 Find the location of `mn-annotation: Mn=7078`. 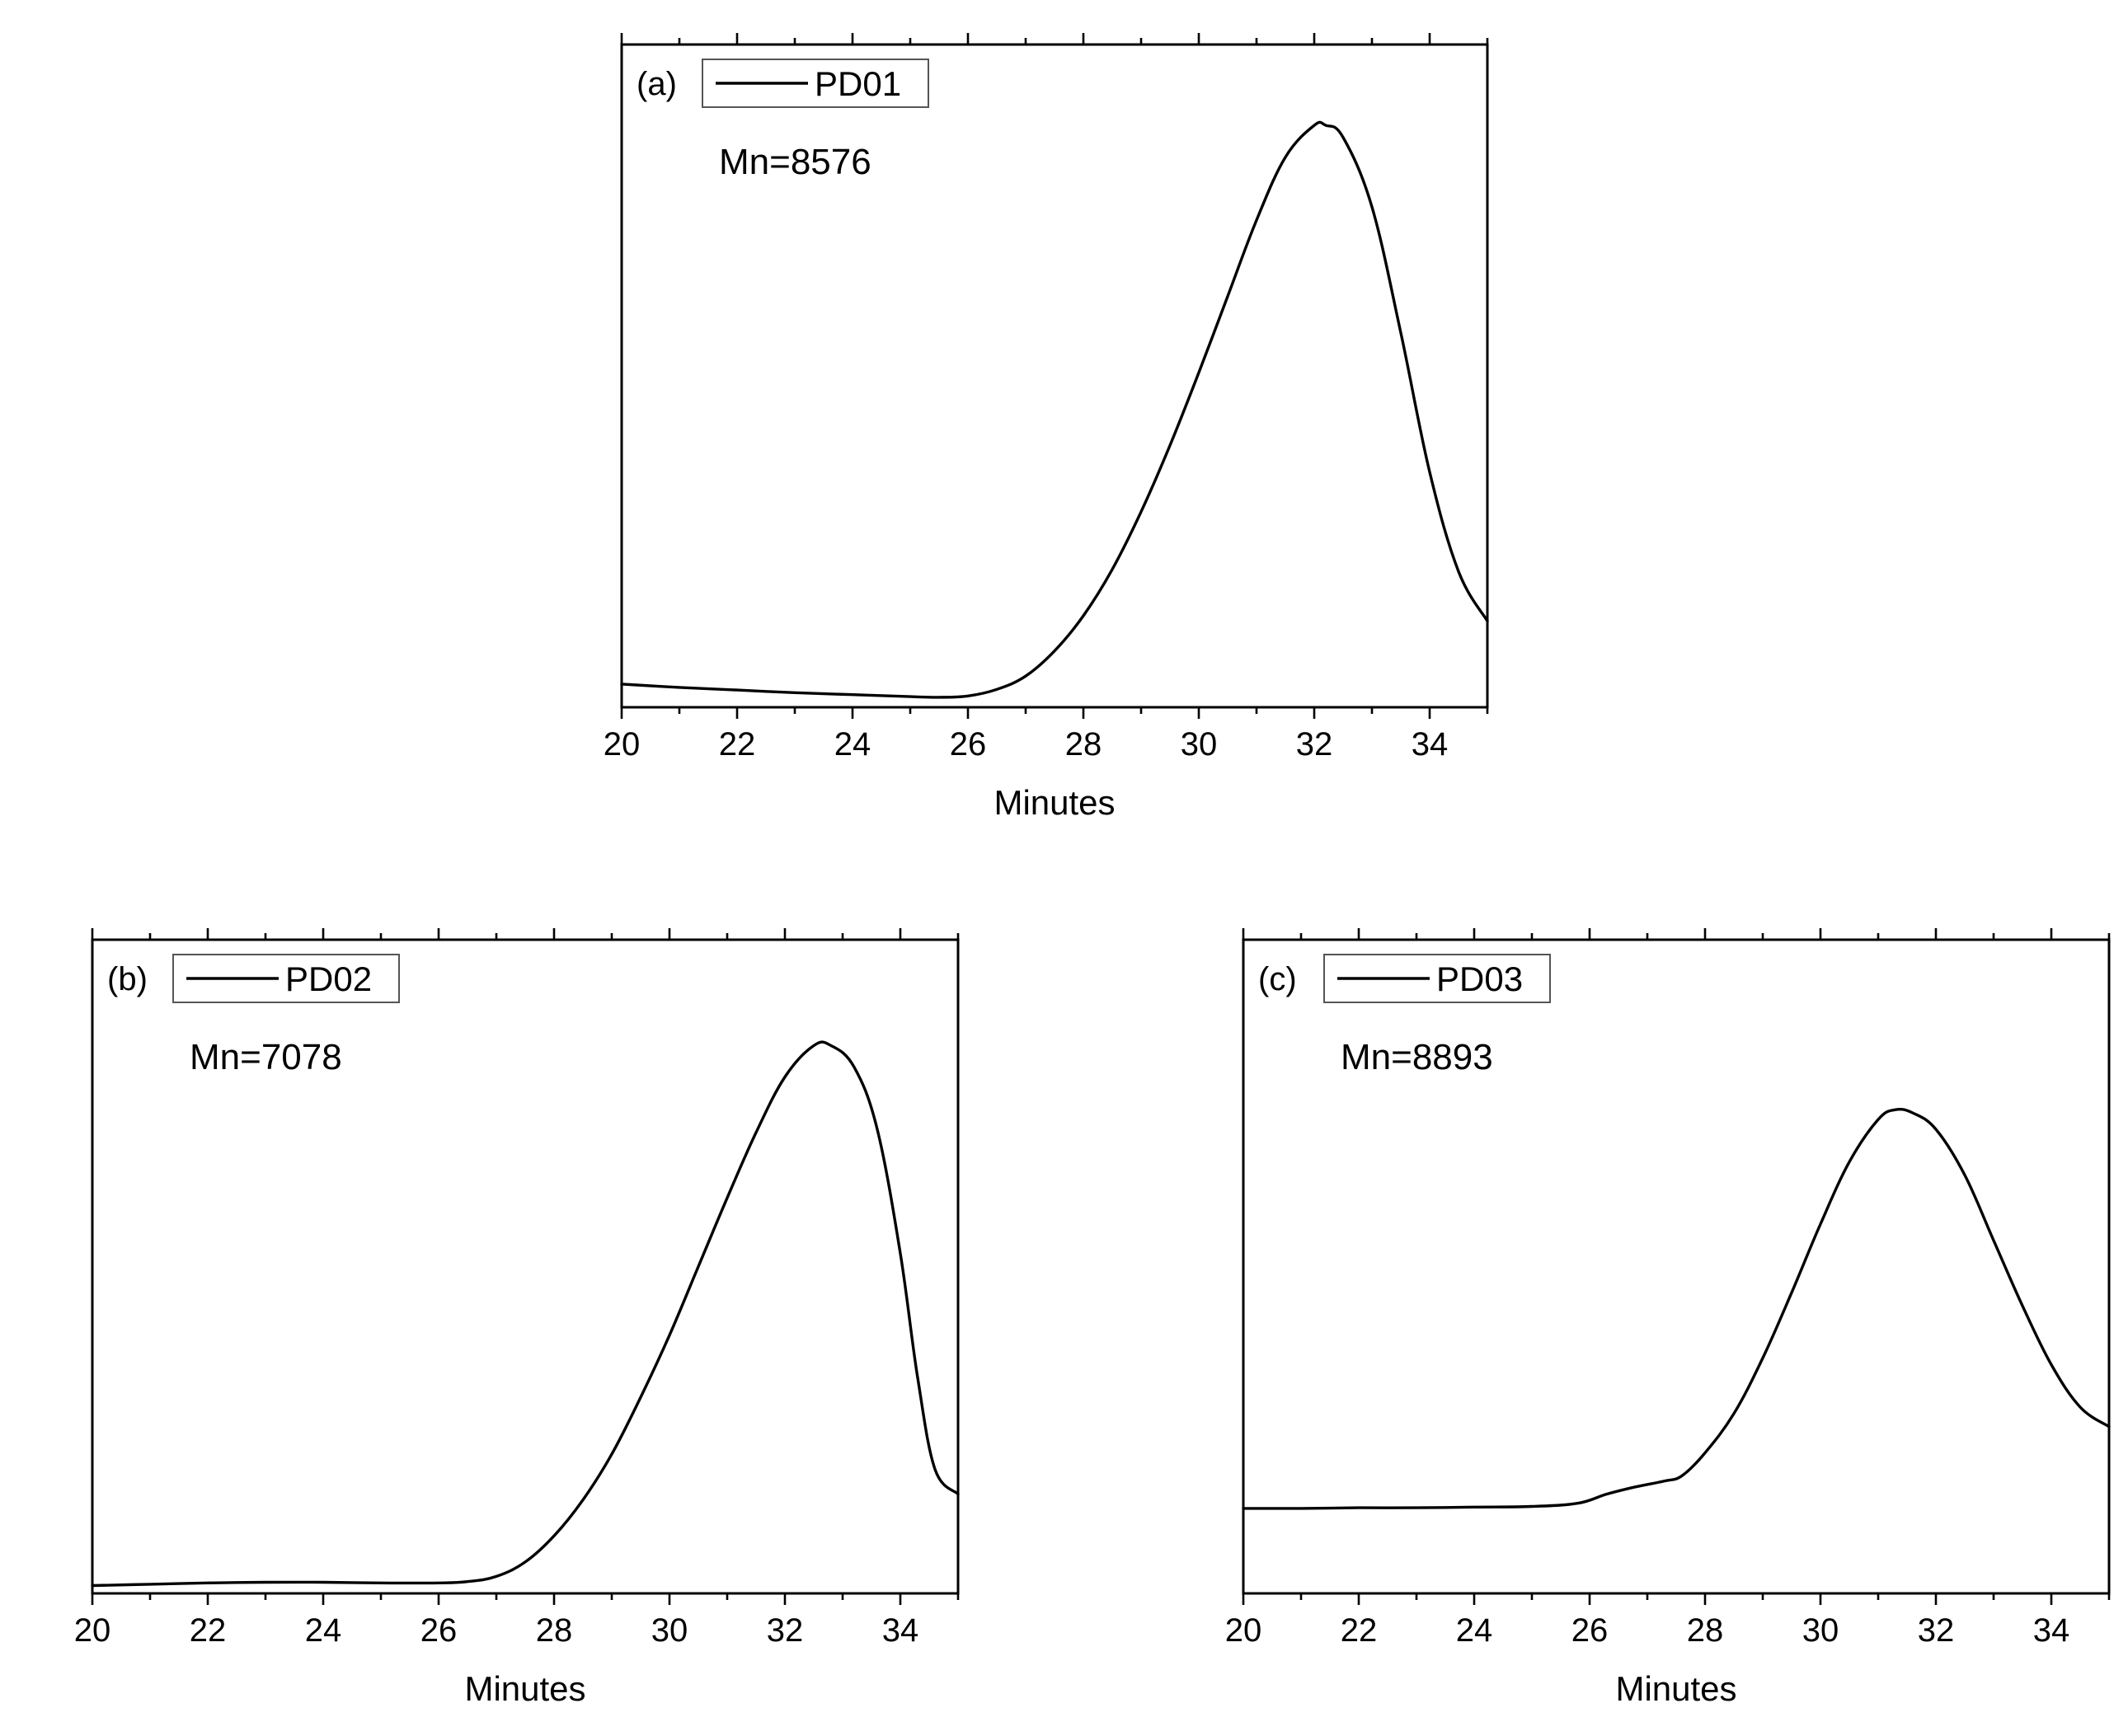

mn-annotation: Mn=7078 is located at coordinates (266, 1057).